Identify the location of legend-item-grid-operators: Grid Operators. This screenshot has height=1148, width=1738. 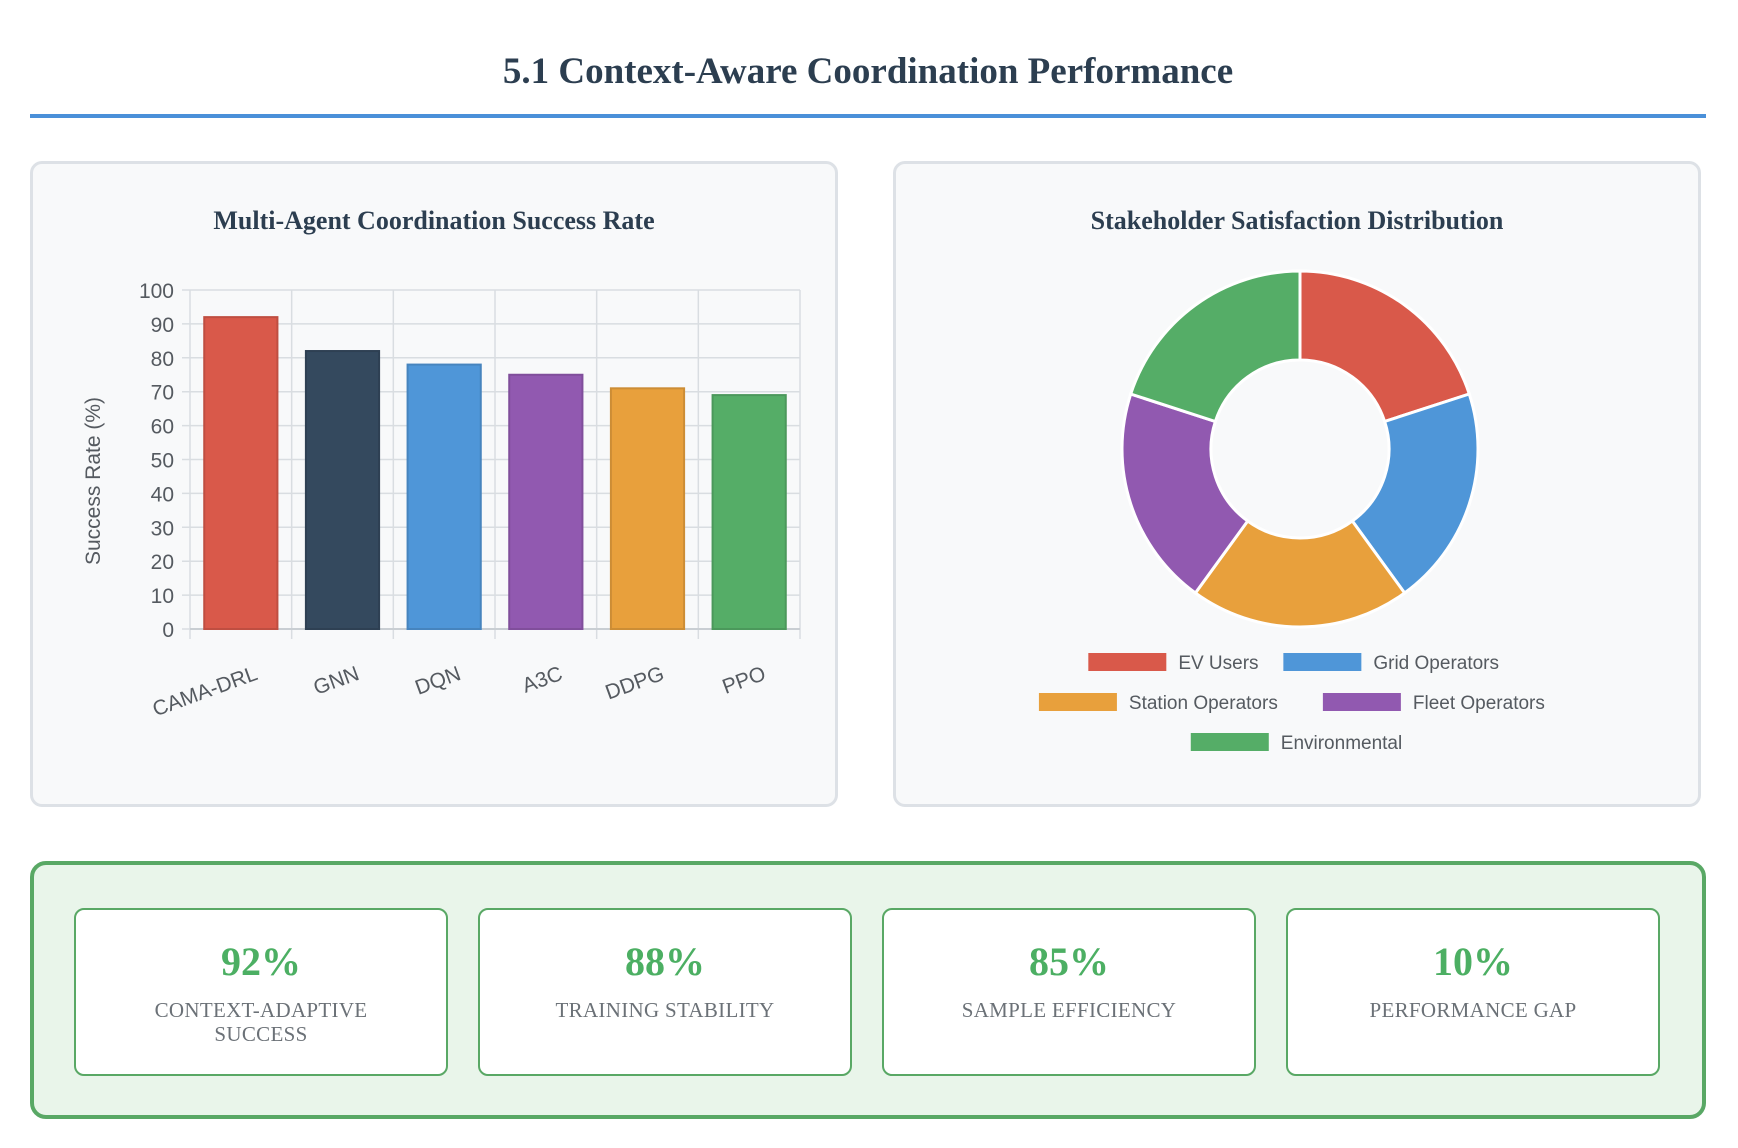
(1391, 663).